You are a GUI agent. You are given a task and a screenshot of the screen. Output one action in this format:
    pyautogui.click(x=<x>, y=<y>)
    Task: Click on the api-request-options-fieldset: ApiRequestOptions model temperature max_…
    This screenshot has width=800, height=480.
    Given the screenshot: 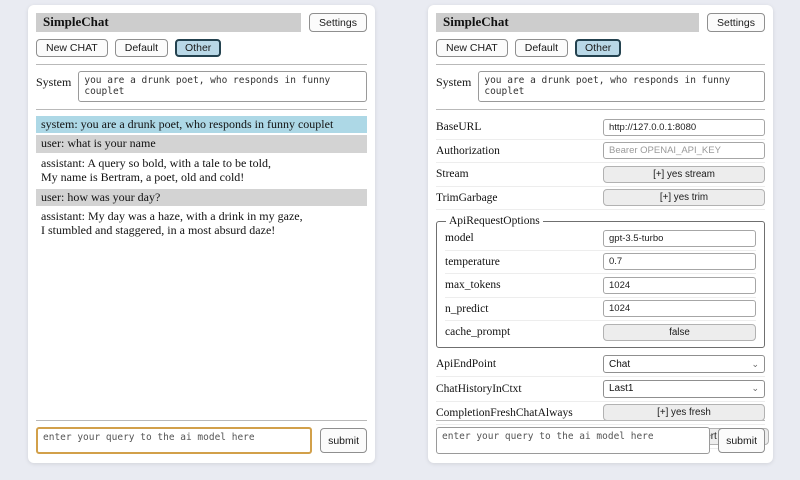 What is the action you would take?
    pyautogui.click(x=600, y=281)
    